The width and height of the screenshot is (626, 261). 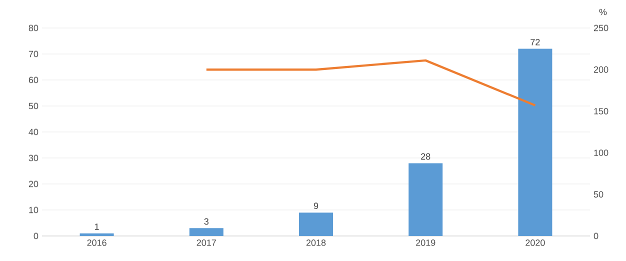 What do you see at coordinates (33, 54) in the screenshot?
I see `y-tick-label: 70` at bounding box center [33, 54].